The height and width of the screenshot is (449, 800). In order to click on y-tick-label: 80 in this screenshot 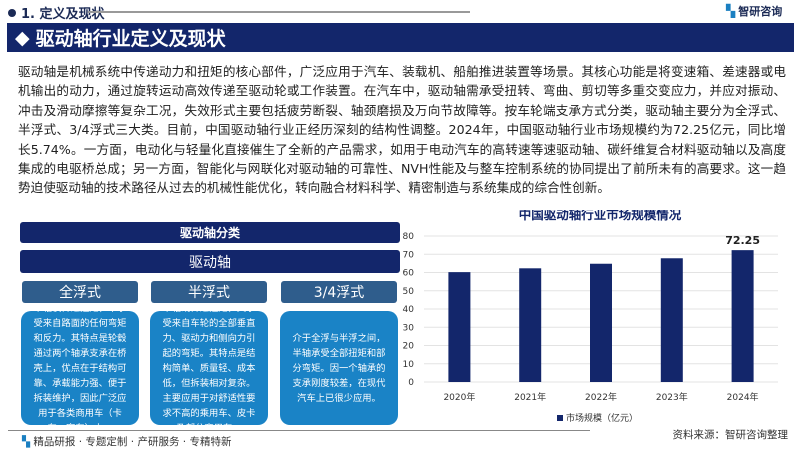, I will do `click(409, 237)`.